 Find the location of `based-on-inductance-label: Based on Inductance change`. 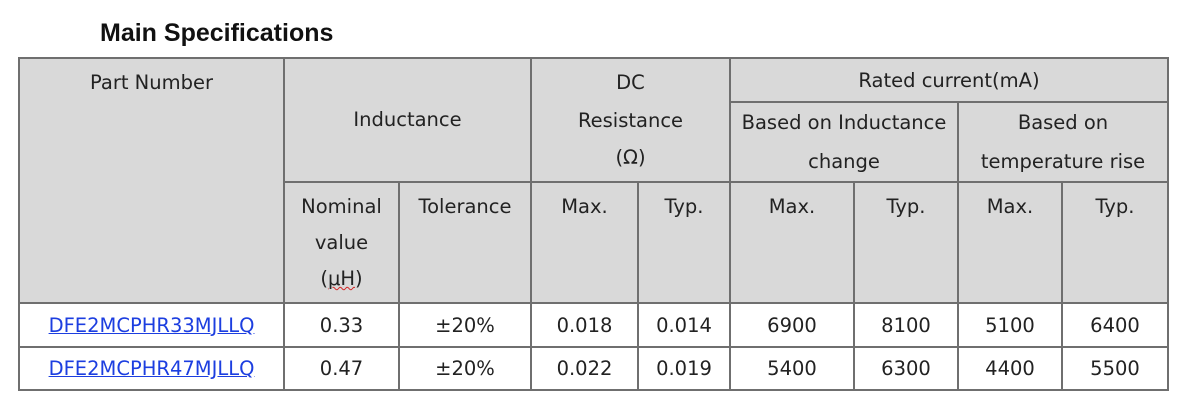

based-on-inductance-label: Based on Inductance change is located at coordinates (844, 142).